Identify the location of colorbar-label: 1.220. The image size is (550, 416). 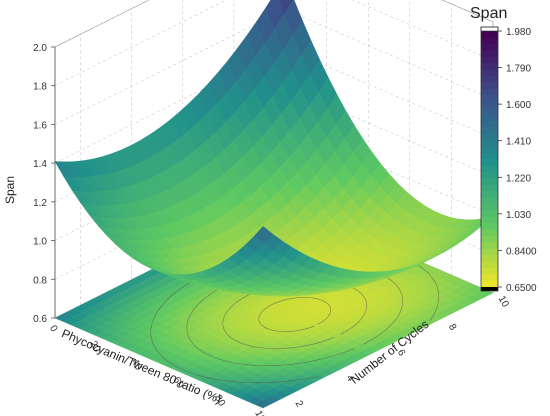
(518, 178).